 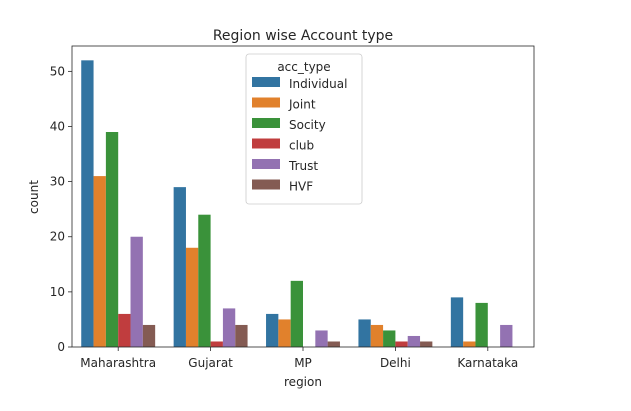 What do you see at coordinates (301, 146) in the screenshot?
I see `legend-label-club: club` at bounding box center [301, 146].